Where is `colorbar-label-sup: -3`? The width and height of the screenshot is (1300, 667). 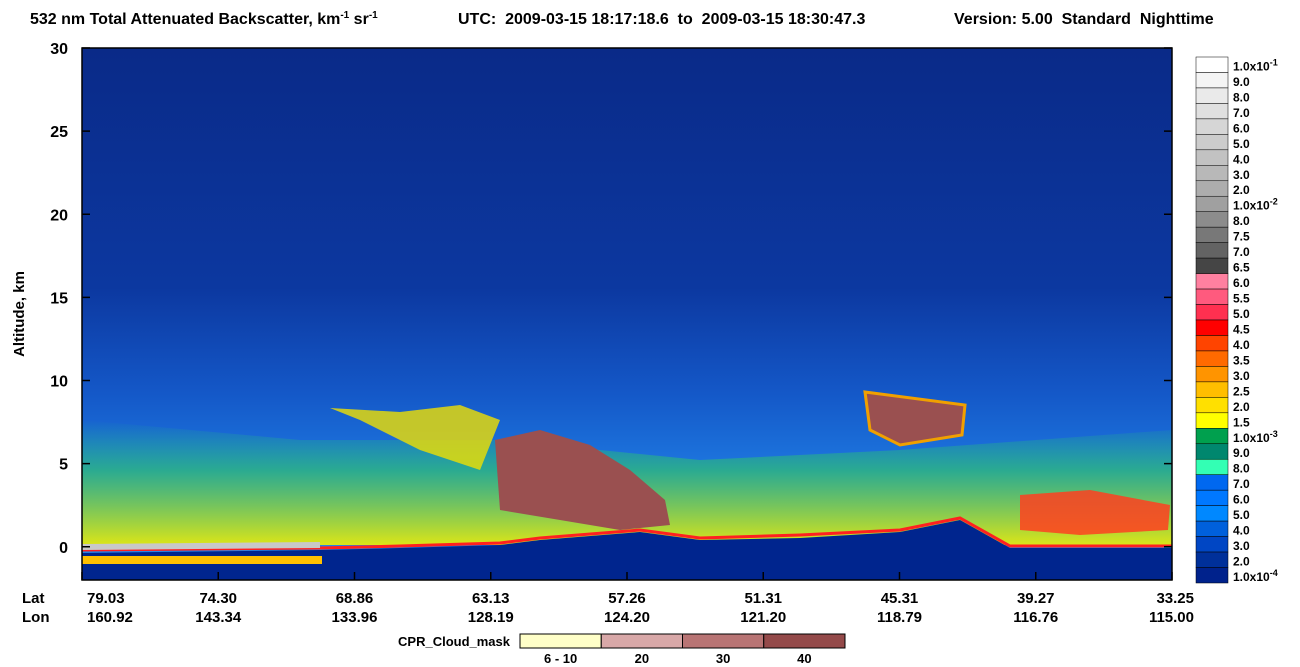
colorbar-label-sup: -3 is located at coordinates (1274, 434).